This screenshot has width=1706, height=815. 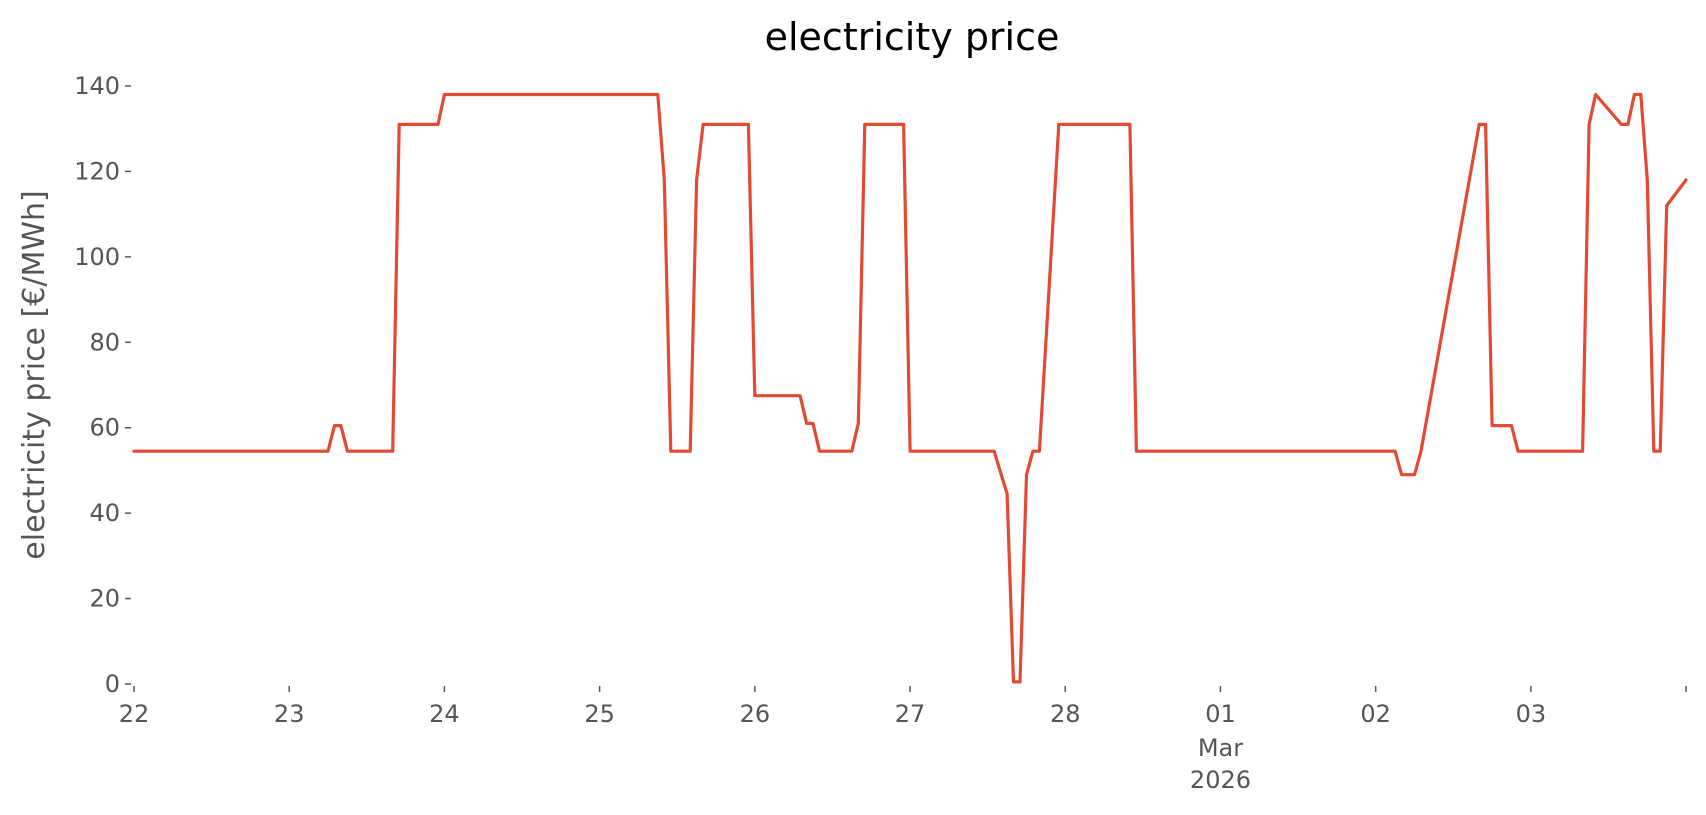 I want to click on y-tick-label: 100, so click(x=97, y=257).